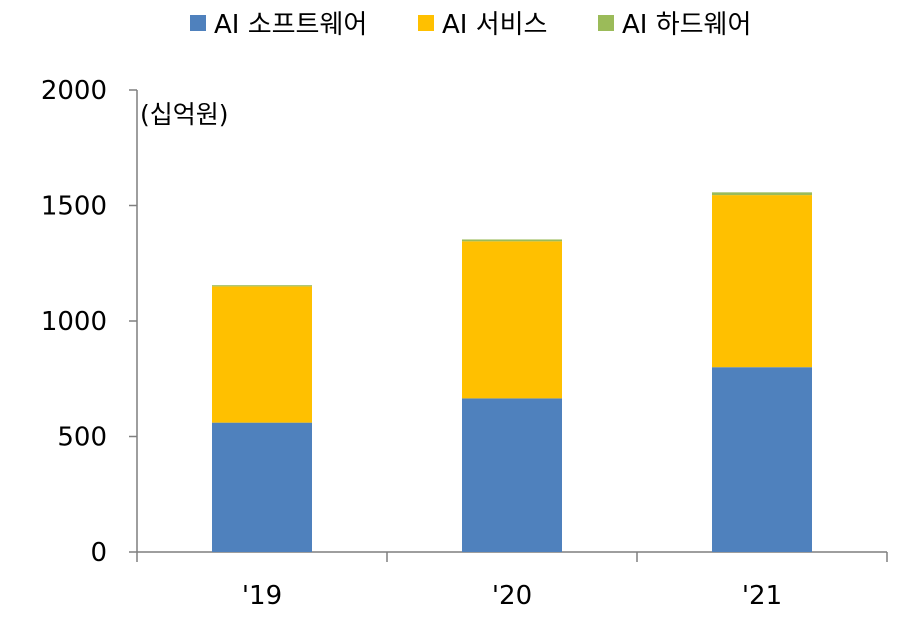  Describe the element at coordinates (290, 25) in the screenshot. I see `legend-label: AI 소프트웨어` at that location.